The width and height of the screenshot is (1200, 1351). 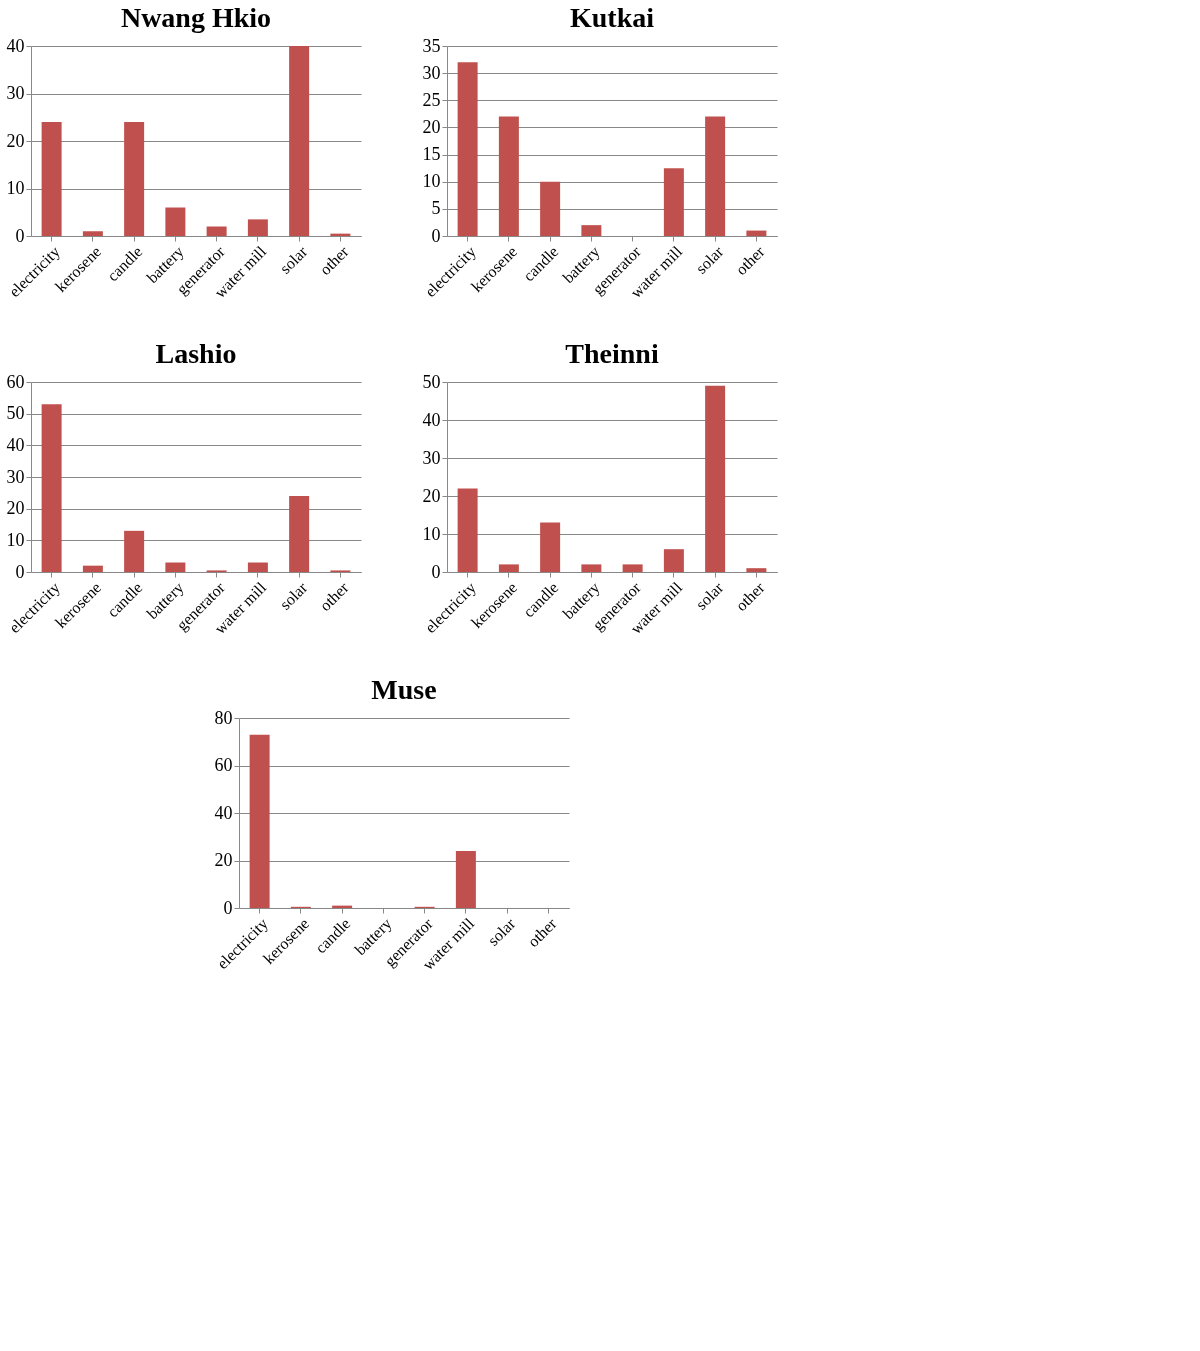 I want to click on y-tick-label: 25, so click(x=431, y=99).